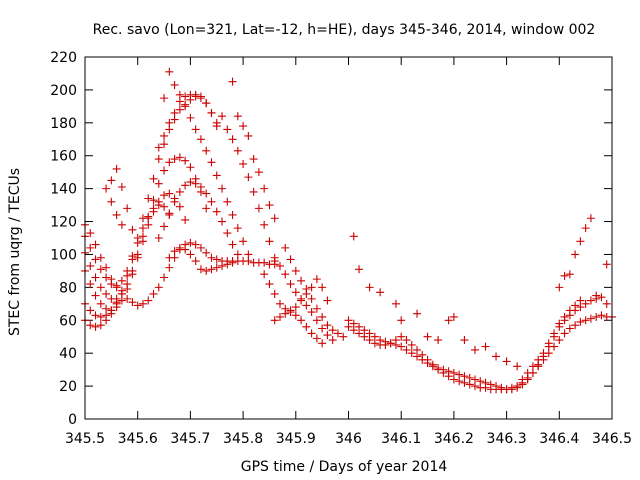 The image size is (640, 480). Describe the element at coordinates (243, 439) in the screenshot. I see `x-tick-label: 345.8` at that location.